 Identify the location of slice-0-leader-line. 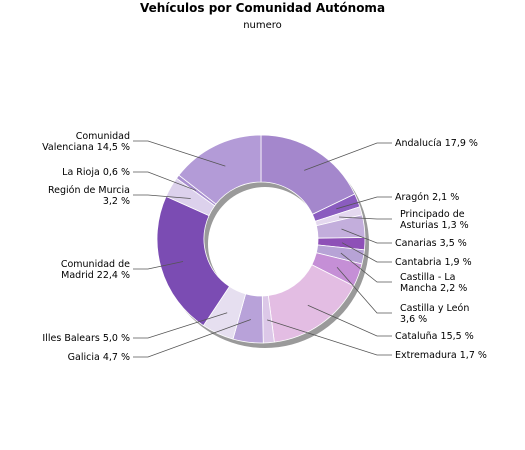
(348, 156).